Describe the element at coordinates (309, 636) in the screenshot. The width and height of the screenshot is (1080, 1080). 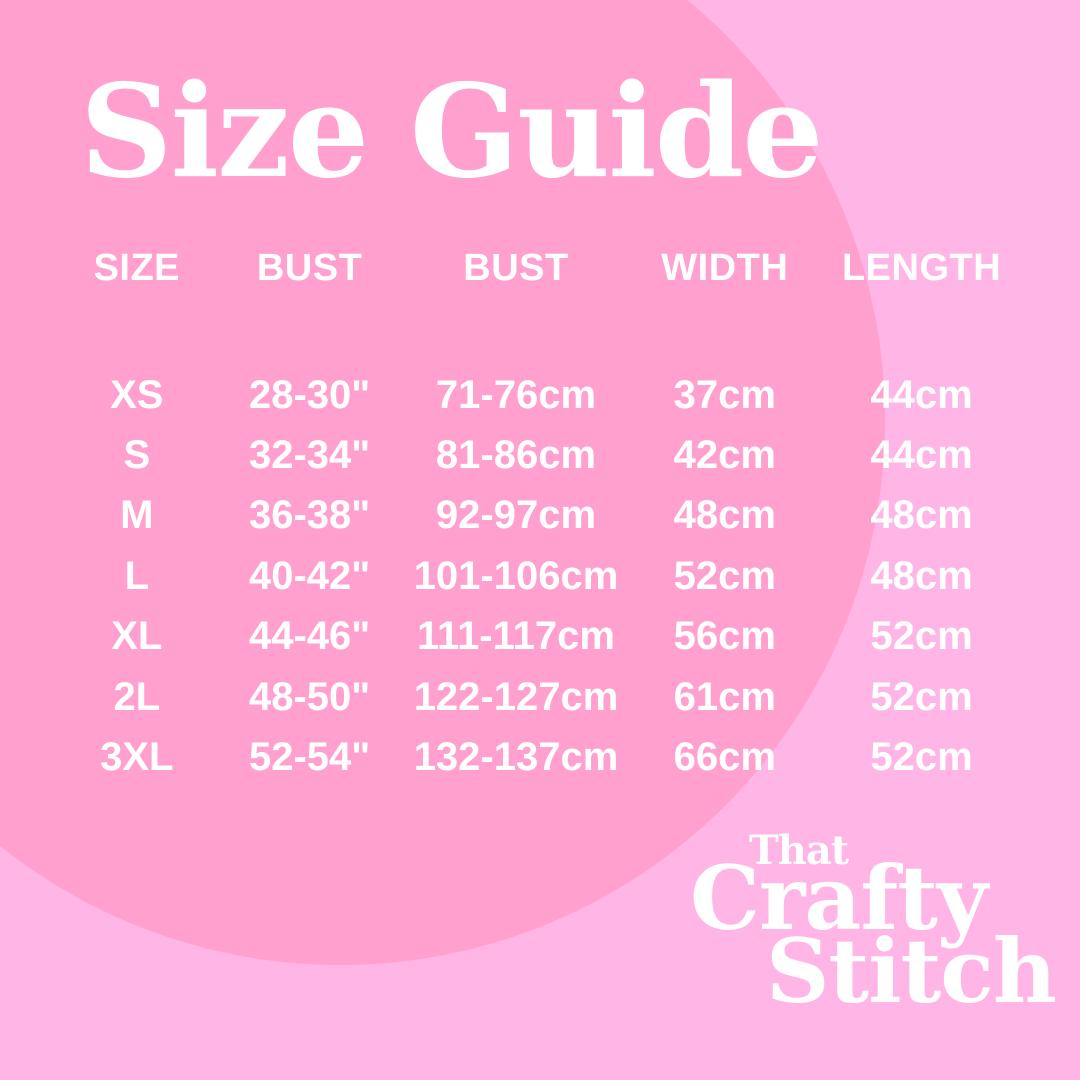
I see `bust-inches: 44-46"` at that location.